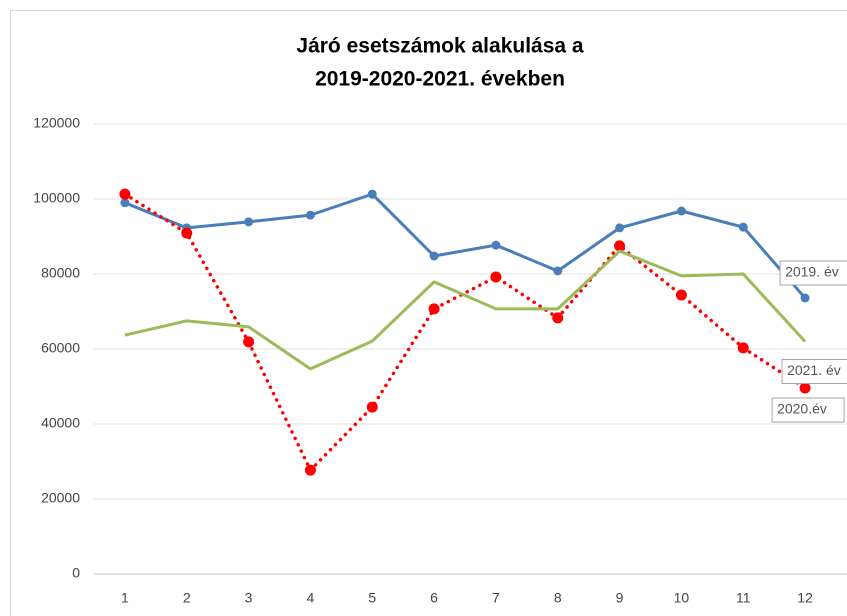 Image resolution: width=847 pixels, height=616 pixels. I want to click on x-tick-label: 11, so click(743, 598).